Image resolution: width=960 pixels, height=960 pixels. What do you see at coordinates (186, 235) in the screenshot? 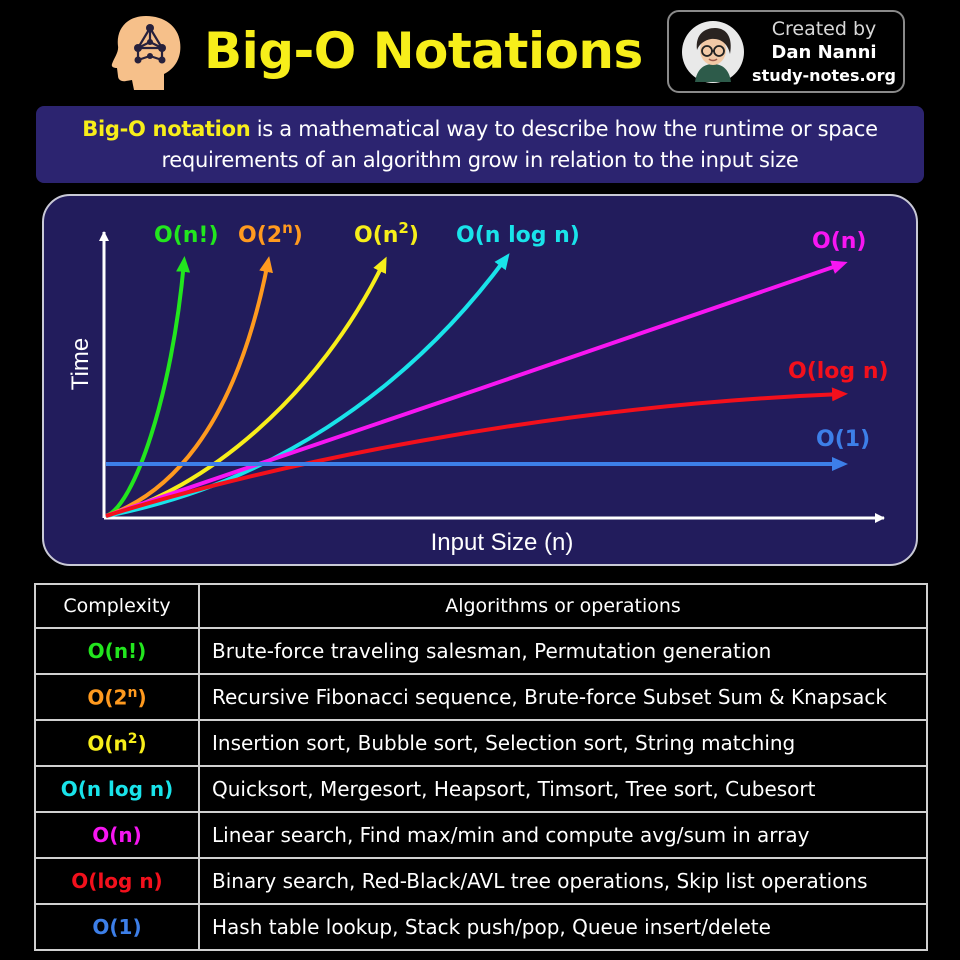
I see `series-label: O(n!)` at bounding box center [186, 235].